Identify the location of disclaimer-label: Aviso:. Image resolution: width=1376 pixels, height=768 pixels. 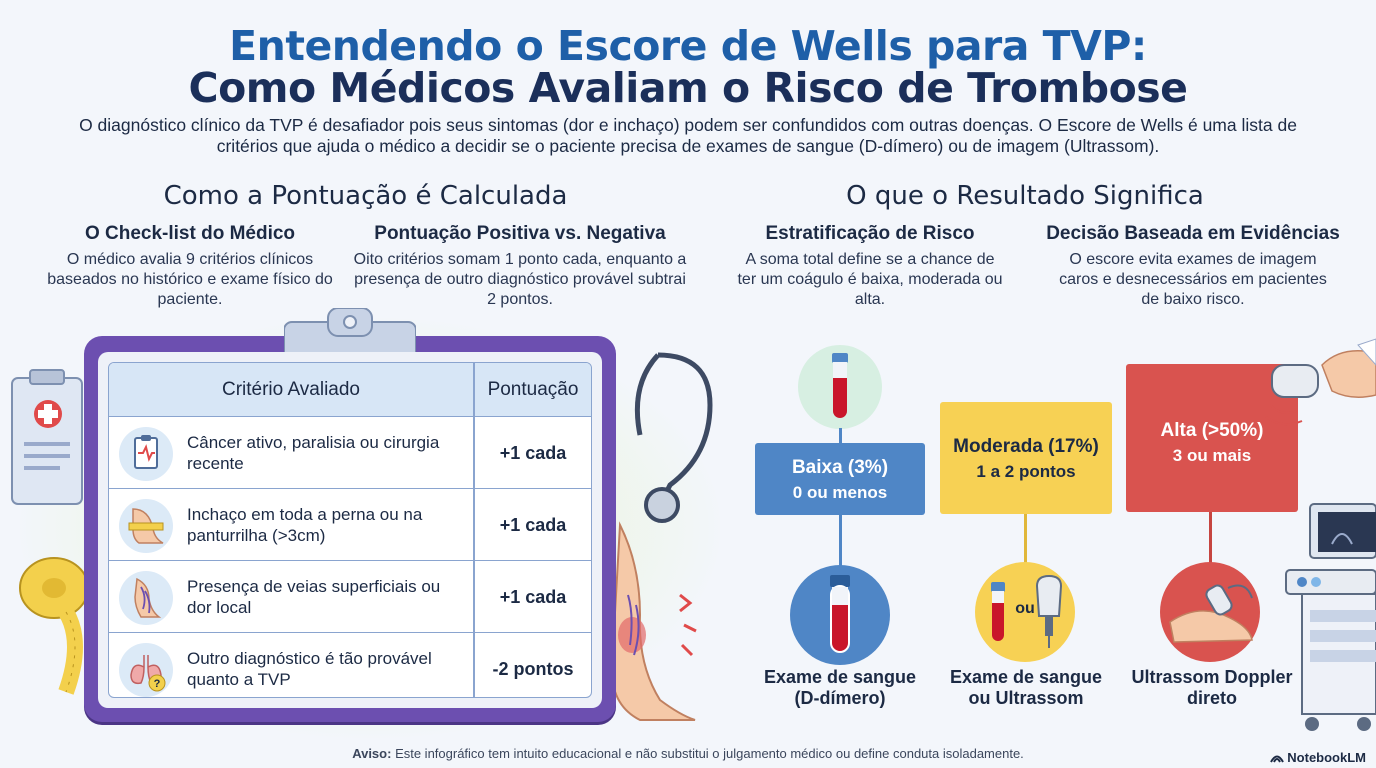
(372, 753).